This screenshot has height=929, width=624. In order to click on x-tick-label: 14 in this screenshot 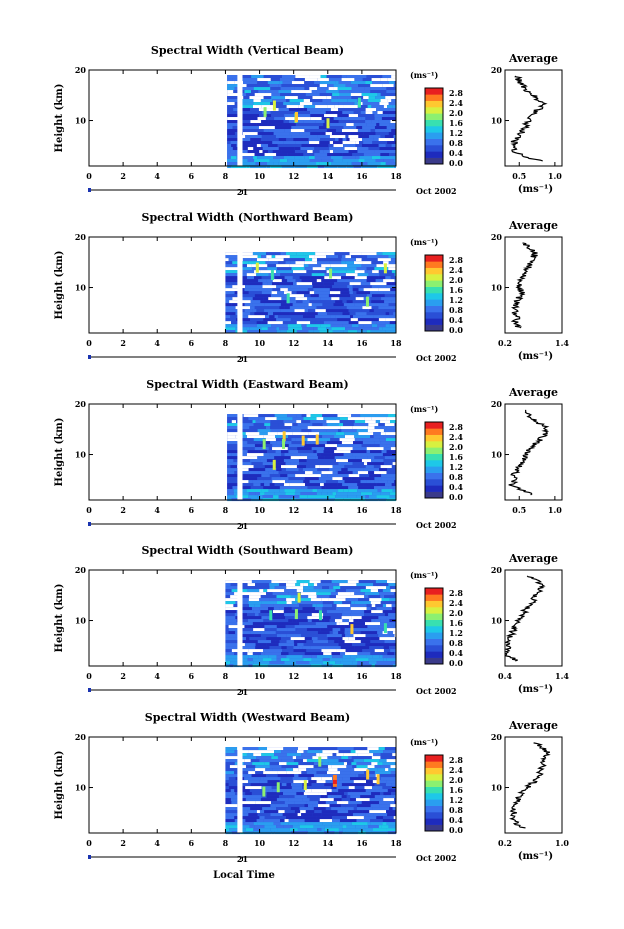, I will do `click(328, 176)`.